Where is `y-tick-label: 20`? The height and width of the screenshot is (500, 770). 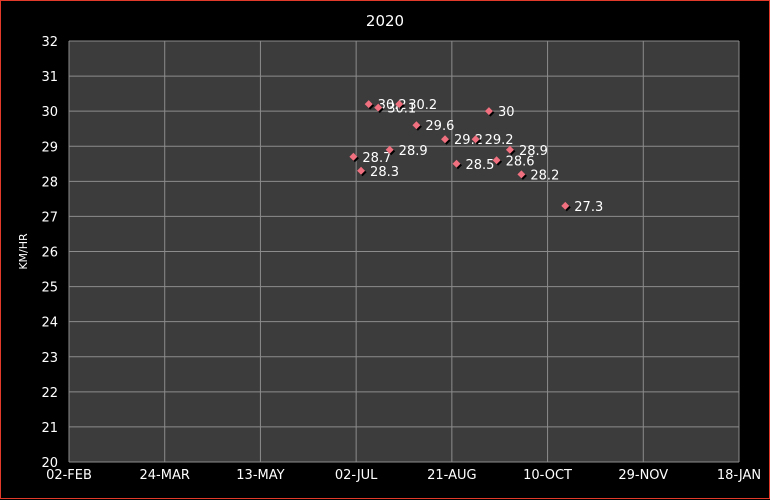 y-tick-label: 20 is located at coordinates (49, 463).